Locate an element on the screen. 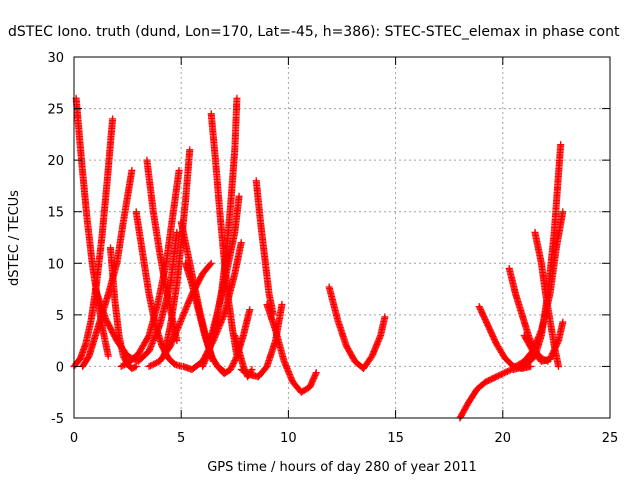 The height and width of the screenshot is (480, 640). x-tick-label: 10 is located at coordinates (288, 438).